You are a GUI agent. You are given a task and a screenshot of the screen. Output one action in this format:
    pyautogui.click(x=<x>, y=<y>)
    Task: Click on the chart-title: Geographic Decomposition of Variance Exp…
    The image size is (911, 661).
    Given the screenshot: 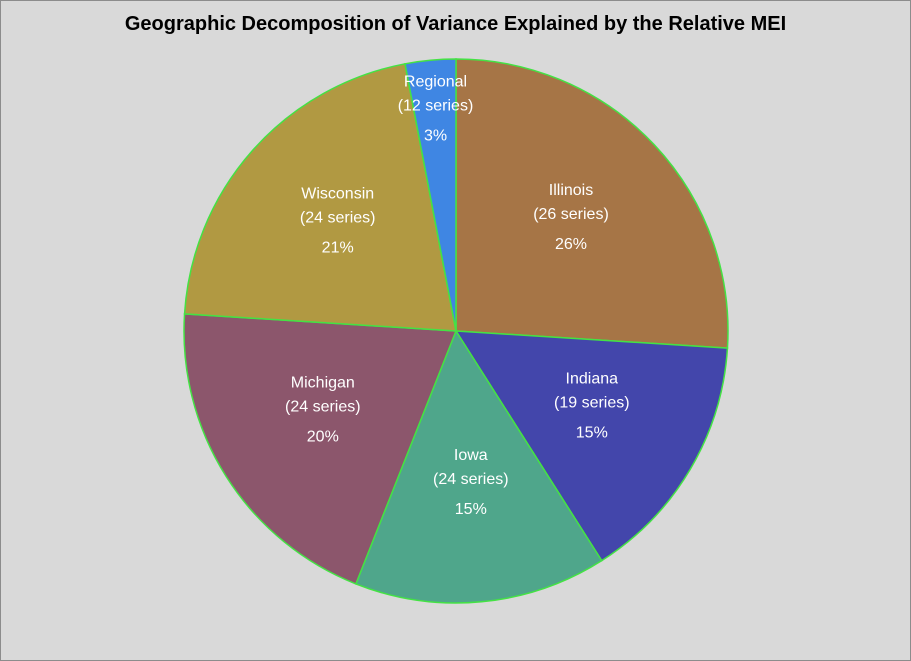 What is the action you would take?
    pyautogui.click(x=455, y=24)
    